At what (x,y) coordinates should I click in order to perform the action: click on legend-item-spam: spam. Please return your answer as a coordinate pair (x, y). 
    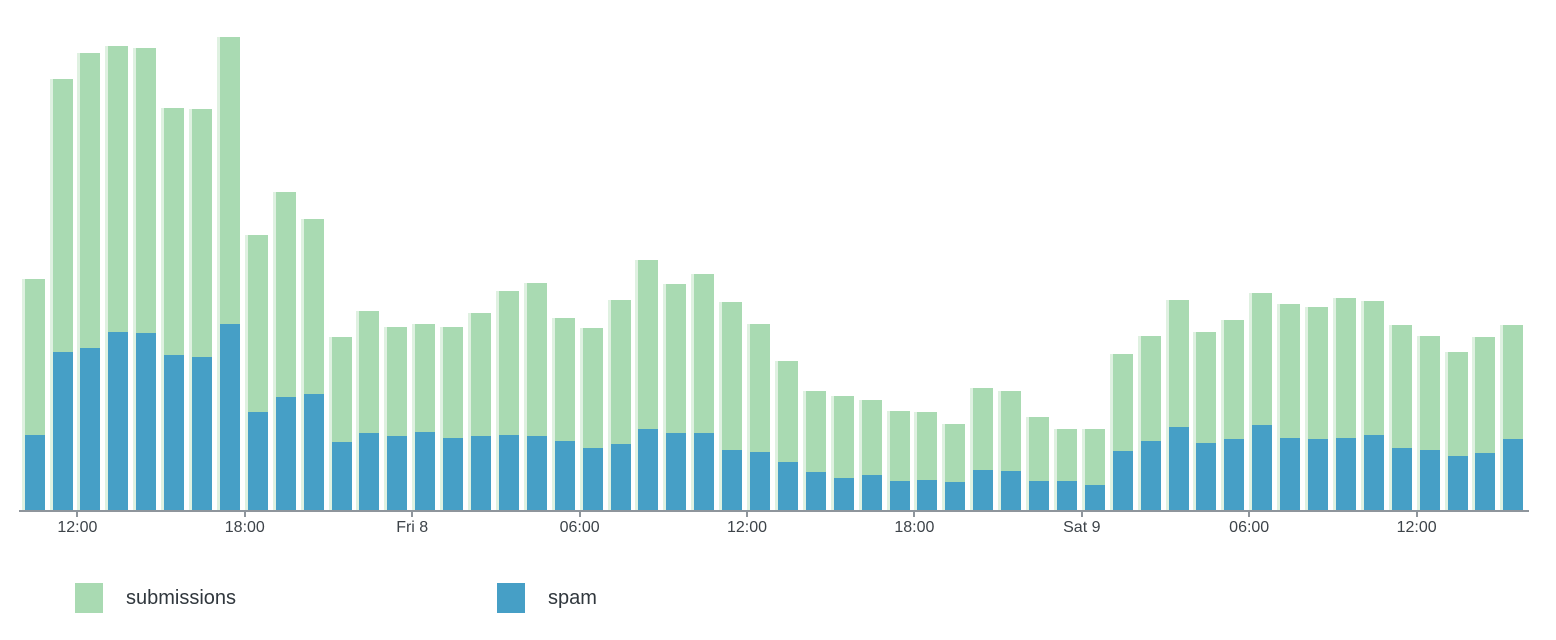
    Looking at the image, I should click on (547, 598).